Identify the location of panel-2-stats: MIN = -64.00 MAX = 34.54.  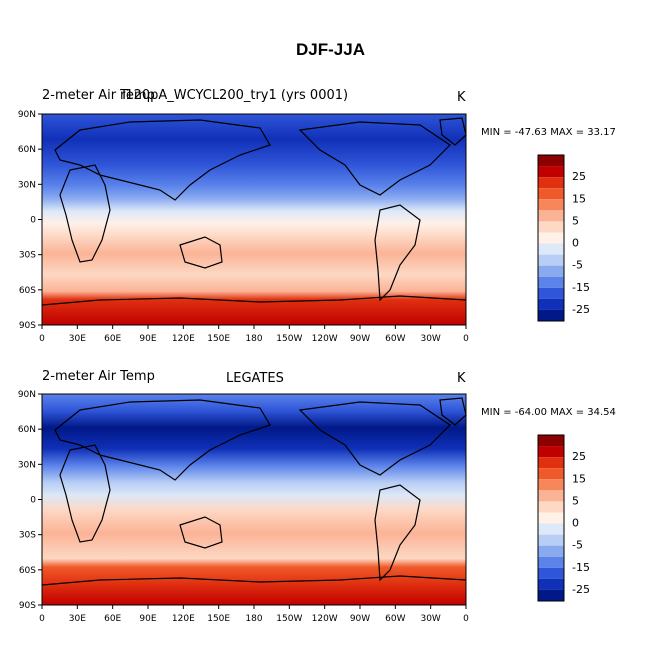
(548, 412).